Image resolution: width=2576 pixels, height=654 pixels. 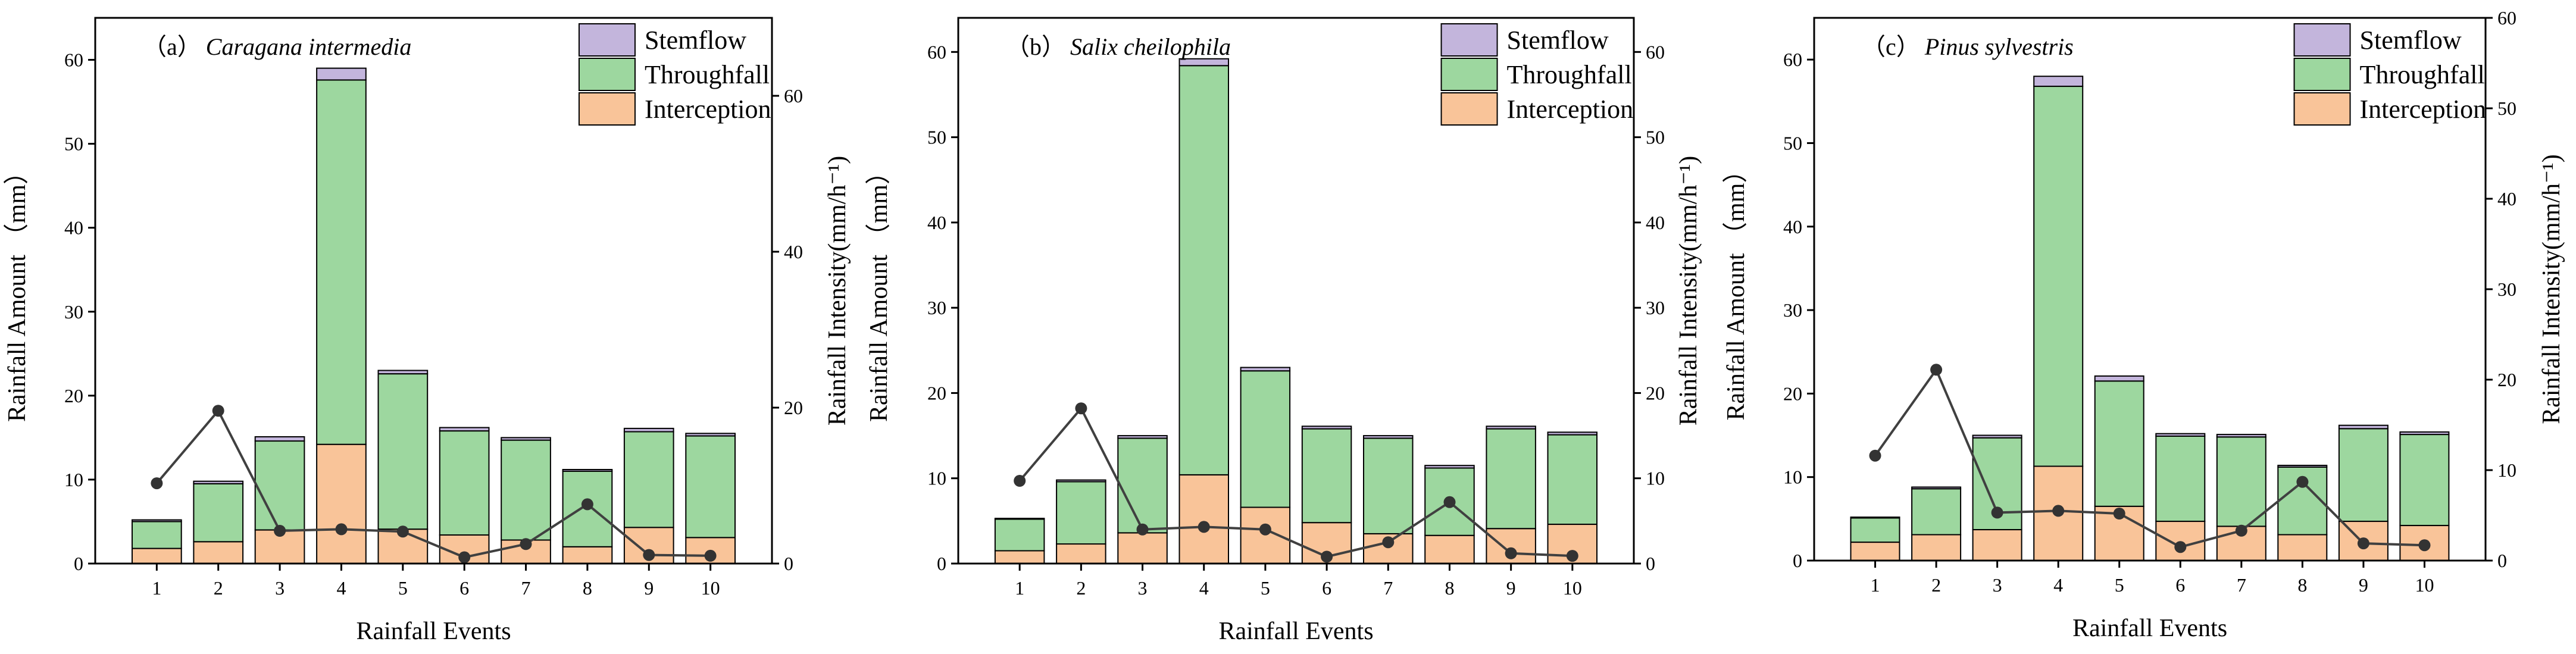 I want to click on species-name: Pinus sylvestris, so click(x=1999, y=46).